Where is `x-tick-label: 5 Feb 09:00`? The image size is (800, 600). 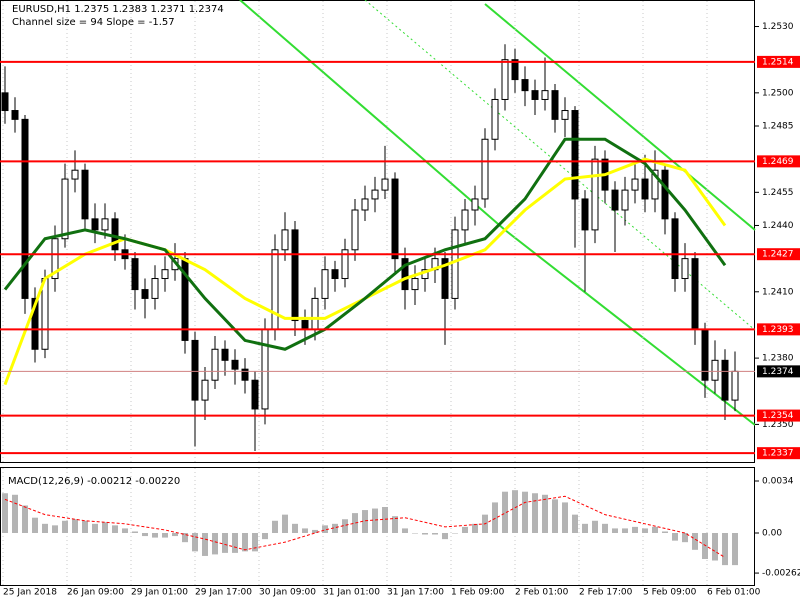 x-tick-label: 5 Feb 09:00 is located at coordinates (670, 593).